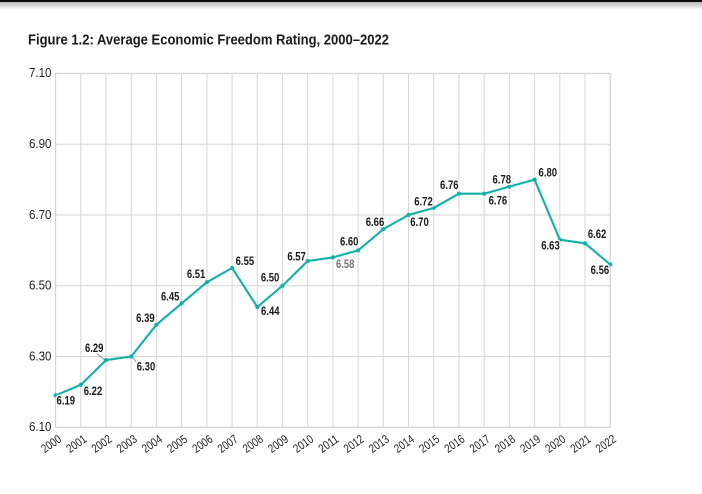 This screenshot has height=494, width=702. I want to click on svg-text: 6.39, so click(145, 319).